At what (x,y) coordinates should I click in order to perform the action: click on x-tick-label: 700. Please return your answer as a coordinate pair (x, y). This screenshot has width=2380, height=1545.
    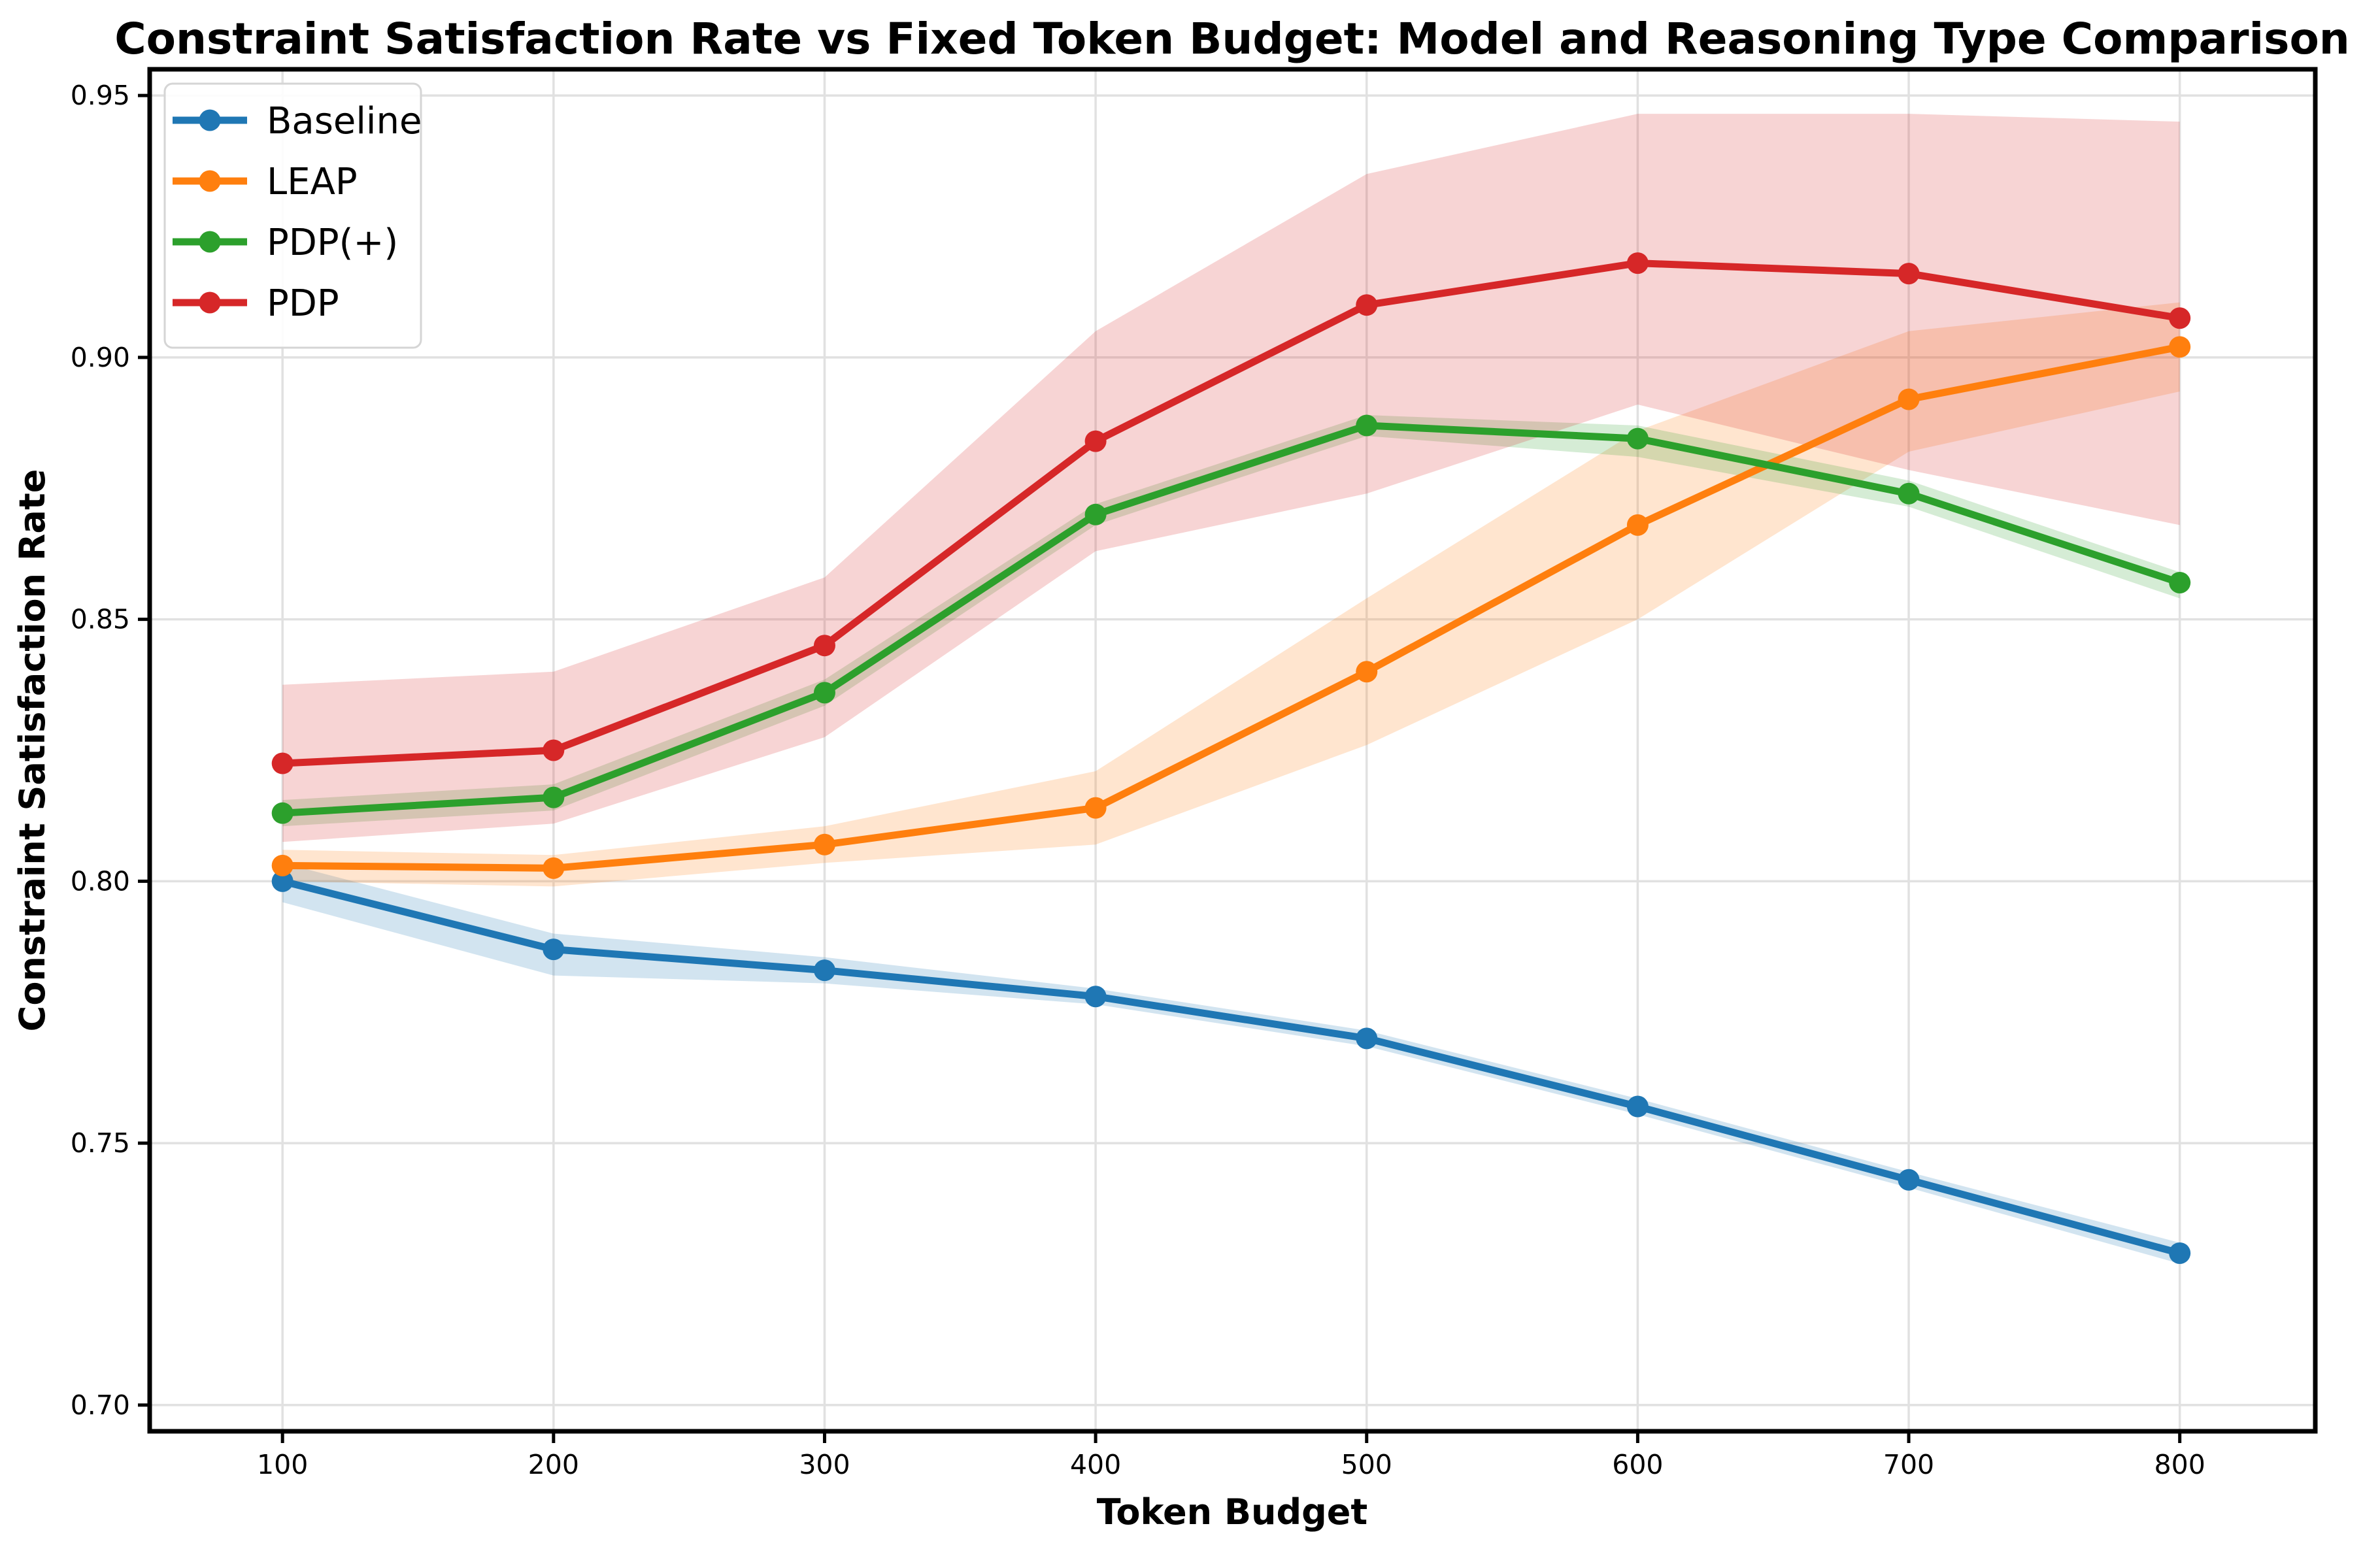
    Looking at the image, I should click on (1908, 1464).